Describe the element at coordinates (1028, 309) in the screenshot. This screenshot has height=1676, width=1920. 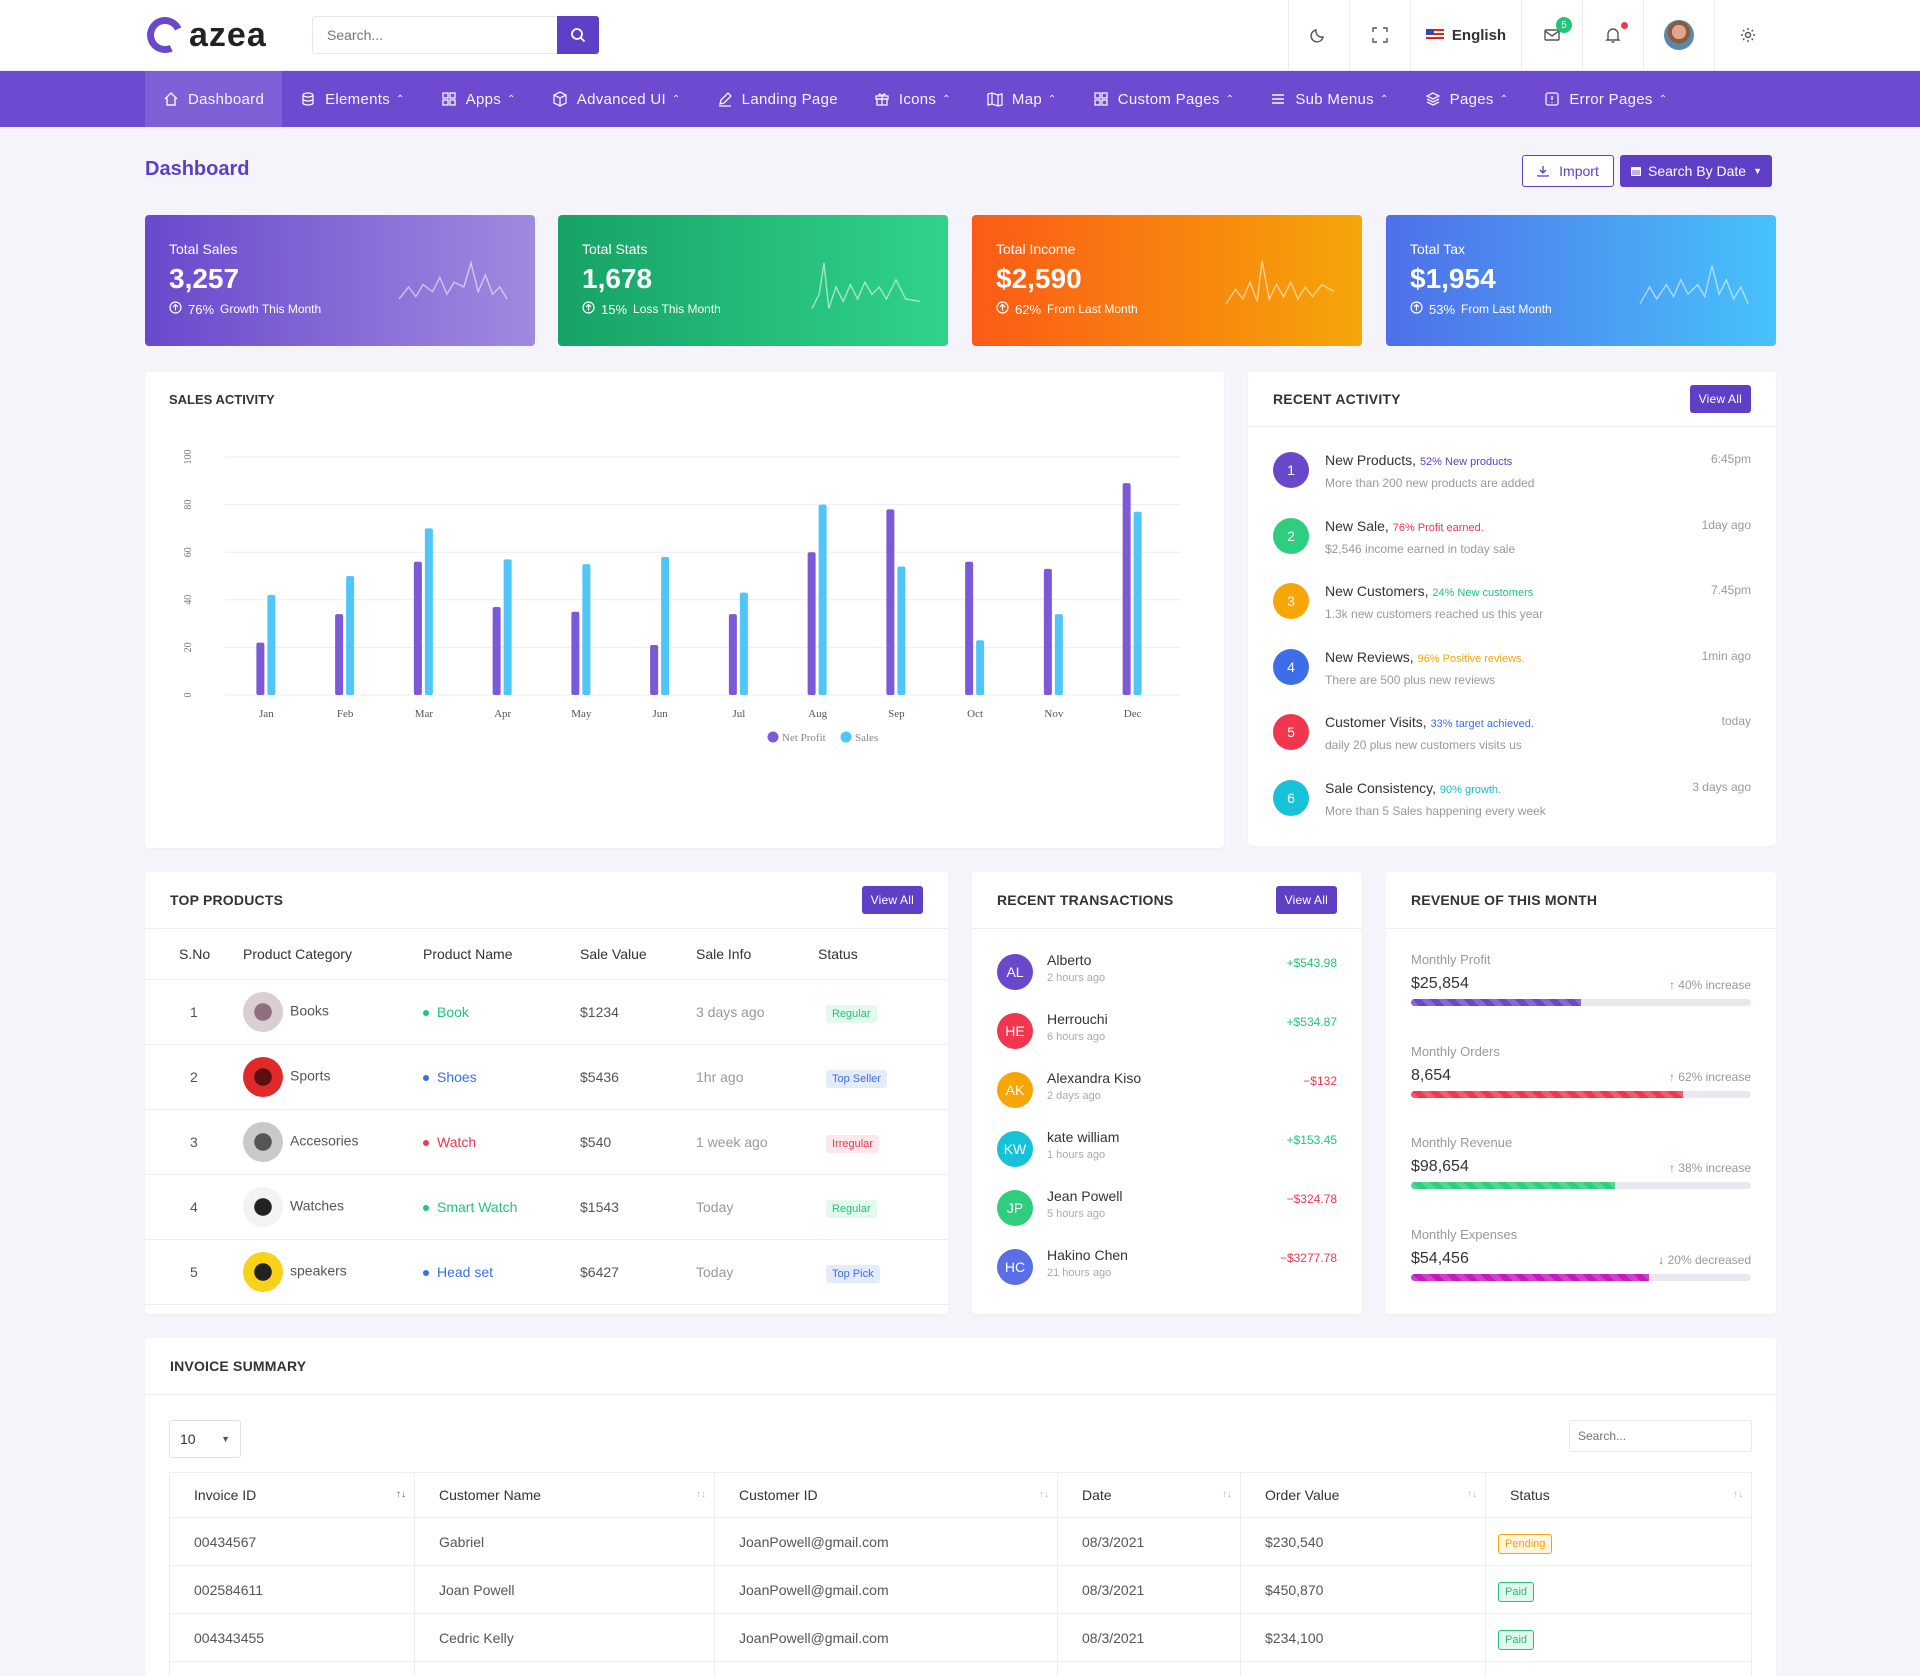
I see `stat-percent: 62%` at that location.